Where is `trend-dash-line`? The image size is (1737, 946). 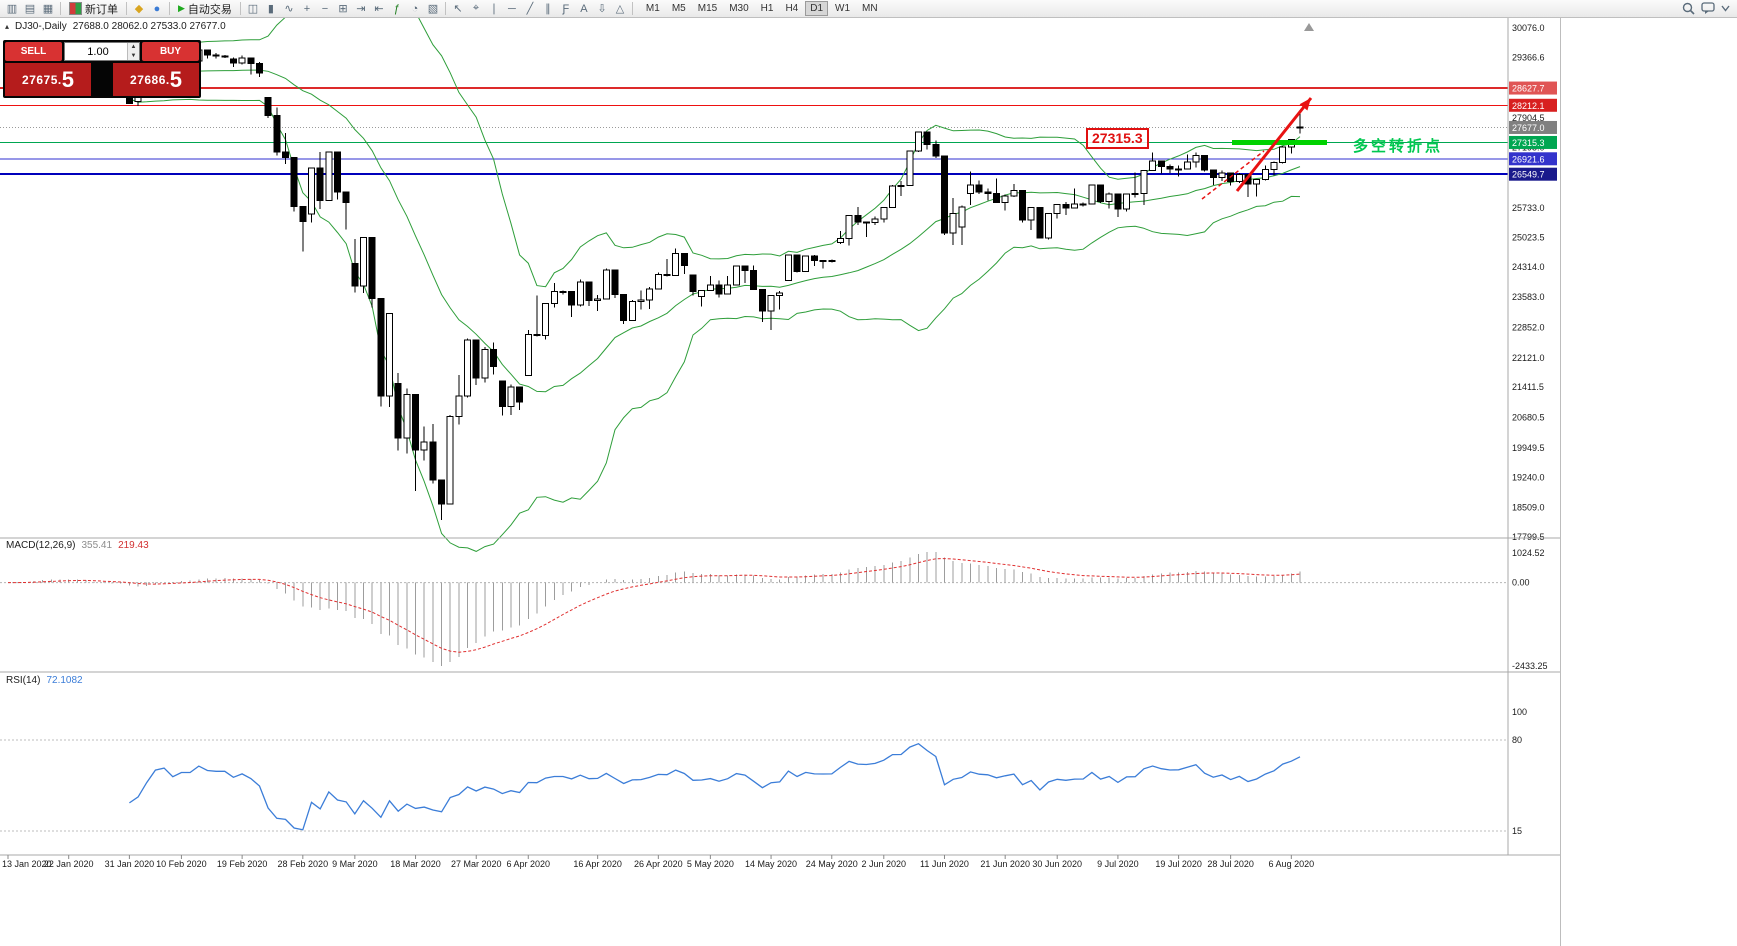 trend-dash-line is located at coordinates (1233, 175).